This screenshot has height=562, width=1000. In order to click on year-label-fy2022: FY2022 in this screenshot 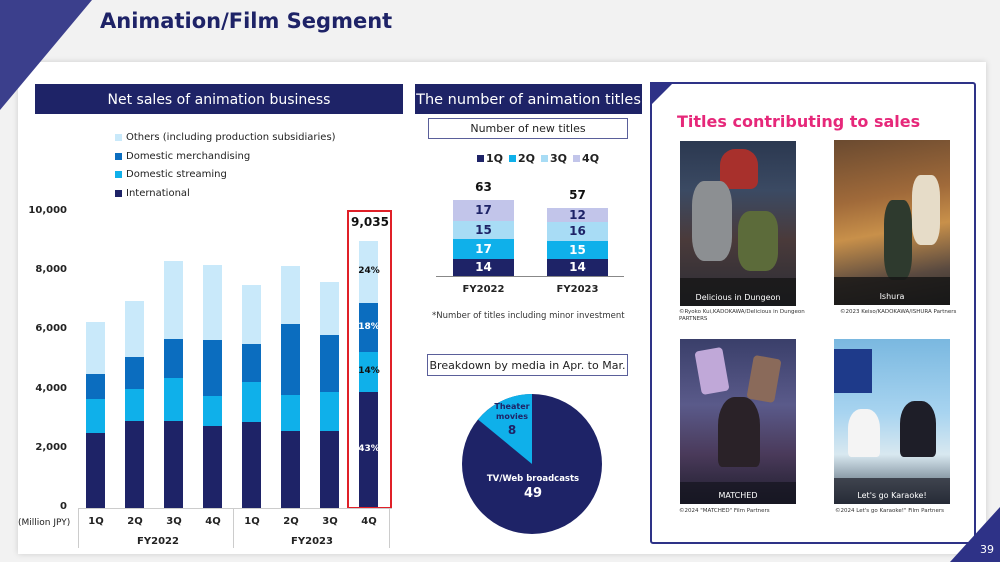, I will do `click(158, 541)`.